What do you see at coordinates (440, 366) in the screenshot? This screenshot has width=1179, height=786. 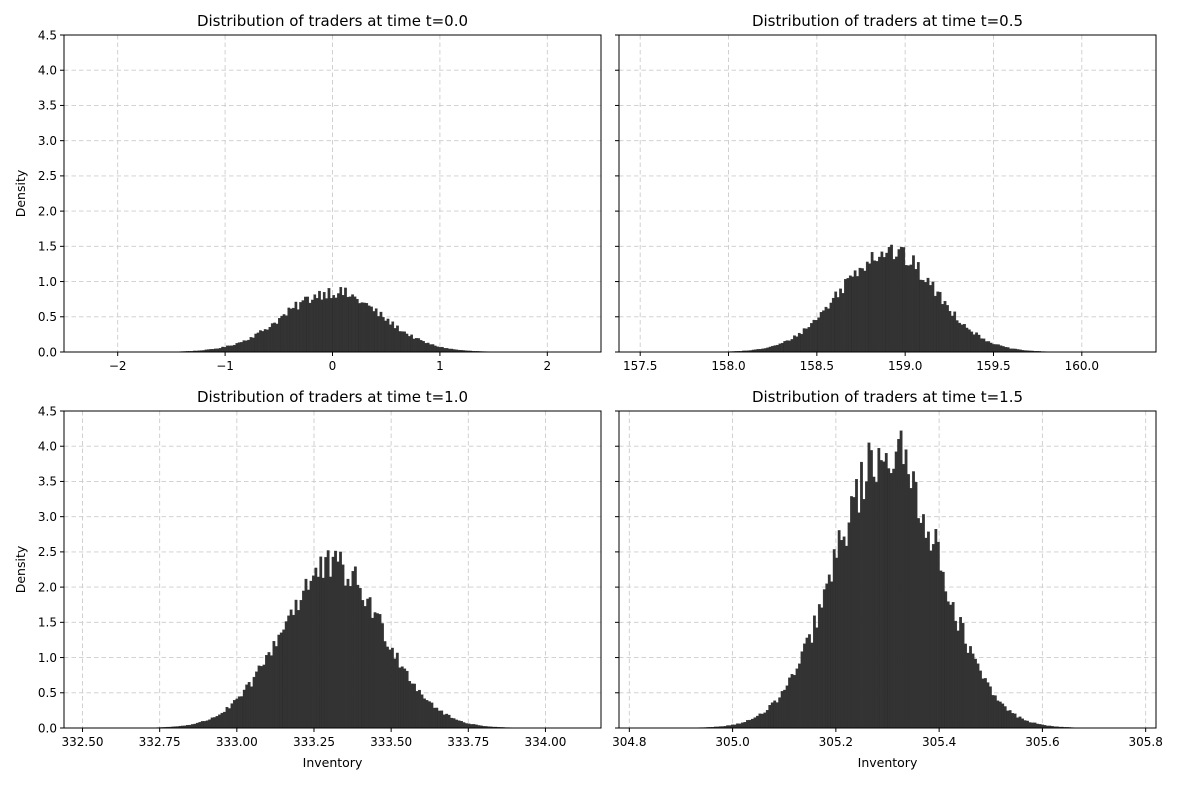 I see `x-tick-label: 1` at bounding box center [440, 366].